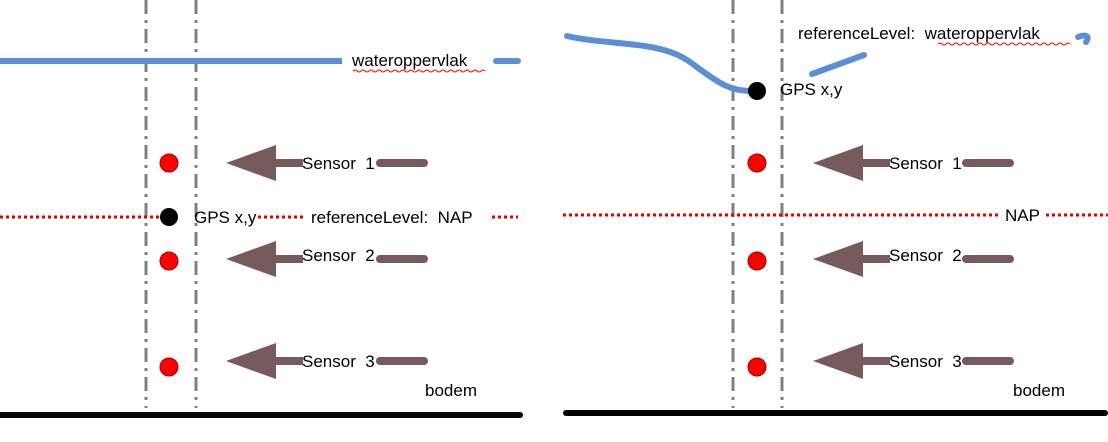 The width and height of the screenshot is (1108, 442). What do you see at coordinates (757, 91) in the screenshot?
I see `gps-point-right` at bounding box center [757, 91].